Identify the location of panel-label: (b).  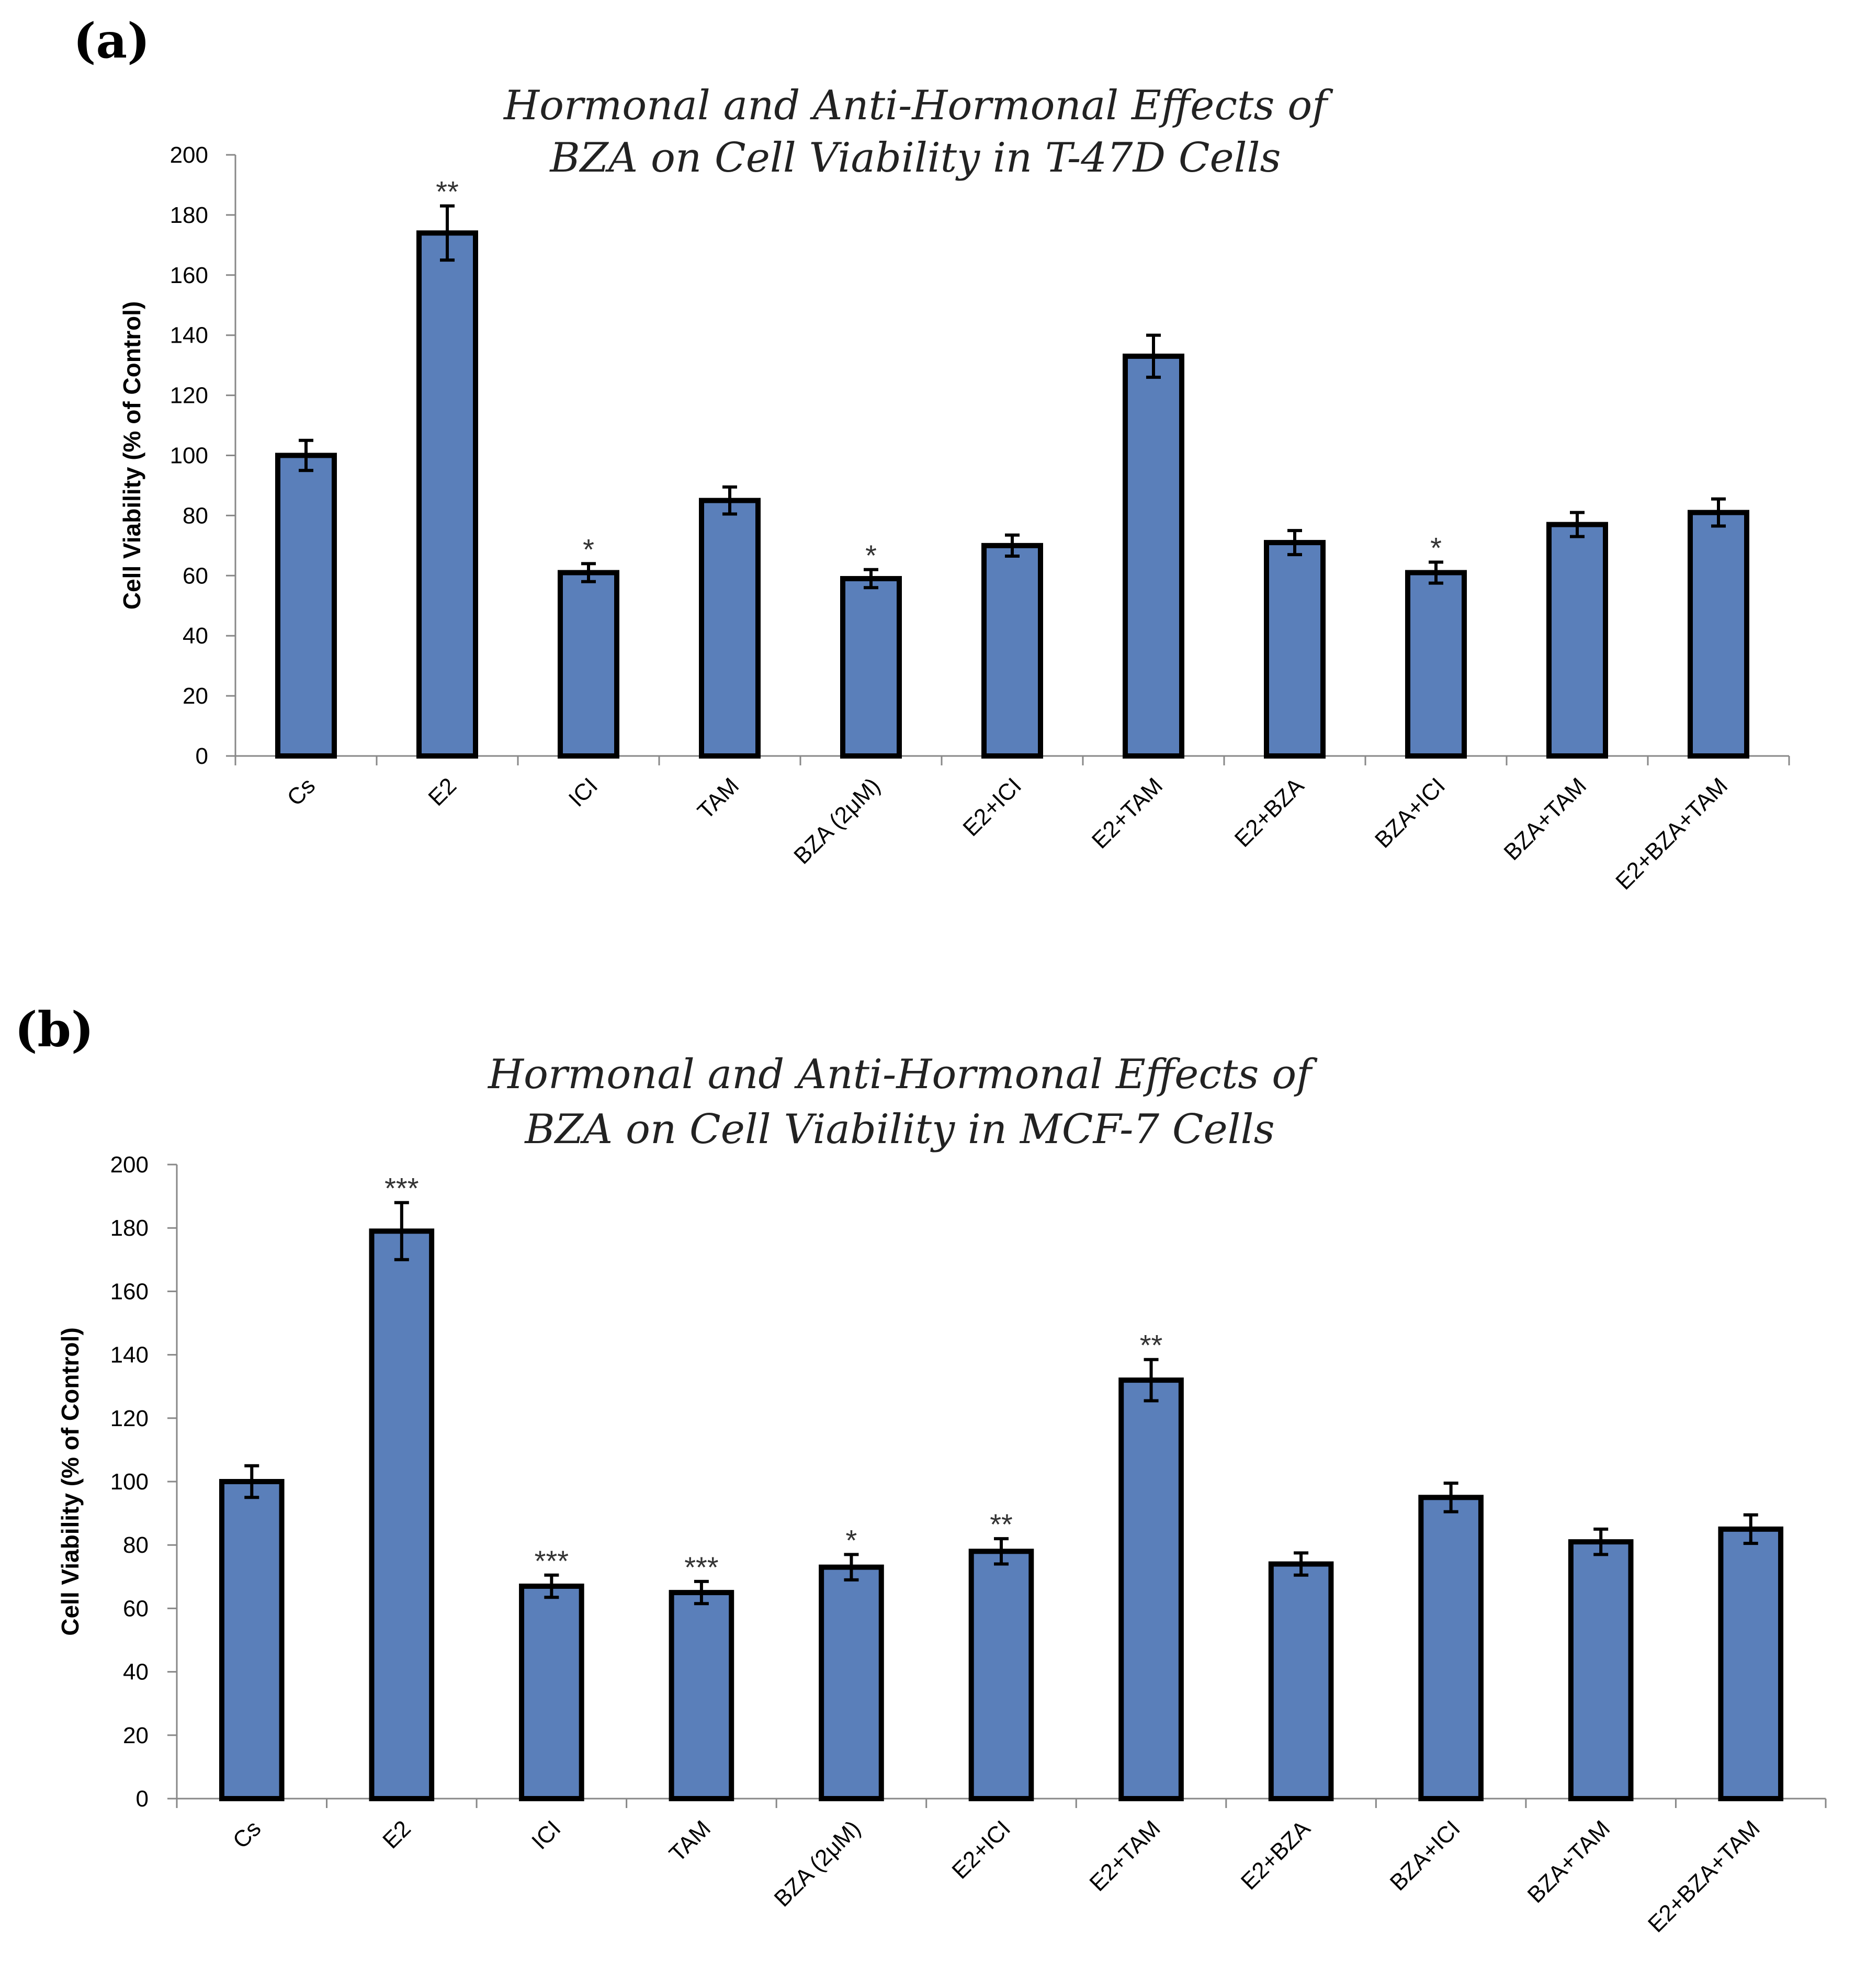
(55, 1030).